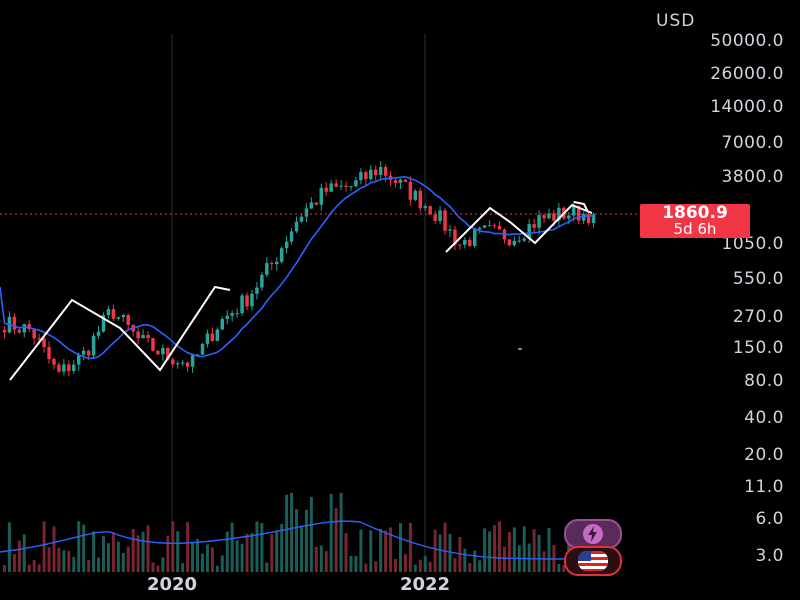  What do you see at coordinates (764, 381) in the screenshot?
I see `price-tick: 80.0` at bounding box center [764, 381].